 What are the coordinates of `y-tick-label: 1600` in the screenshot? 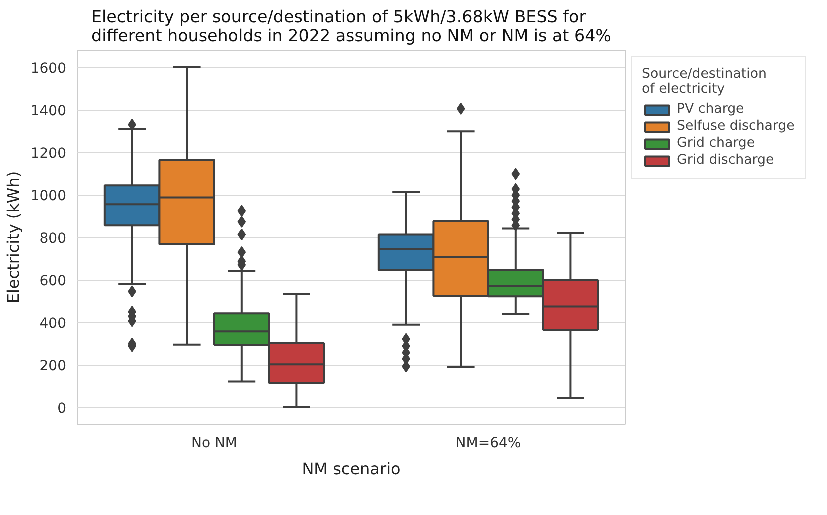 It's located at (48, 69).